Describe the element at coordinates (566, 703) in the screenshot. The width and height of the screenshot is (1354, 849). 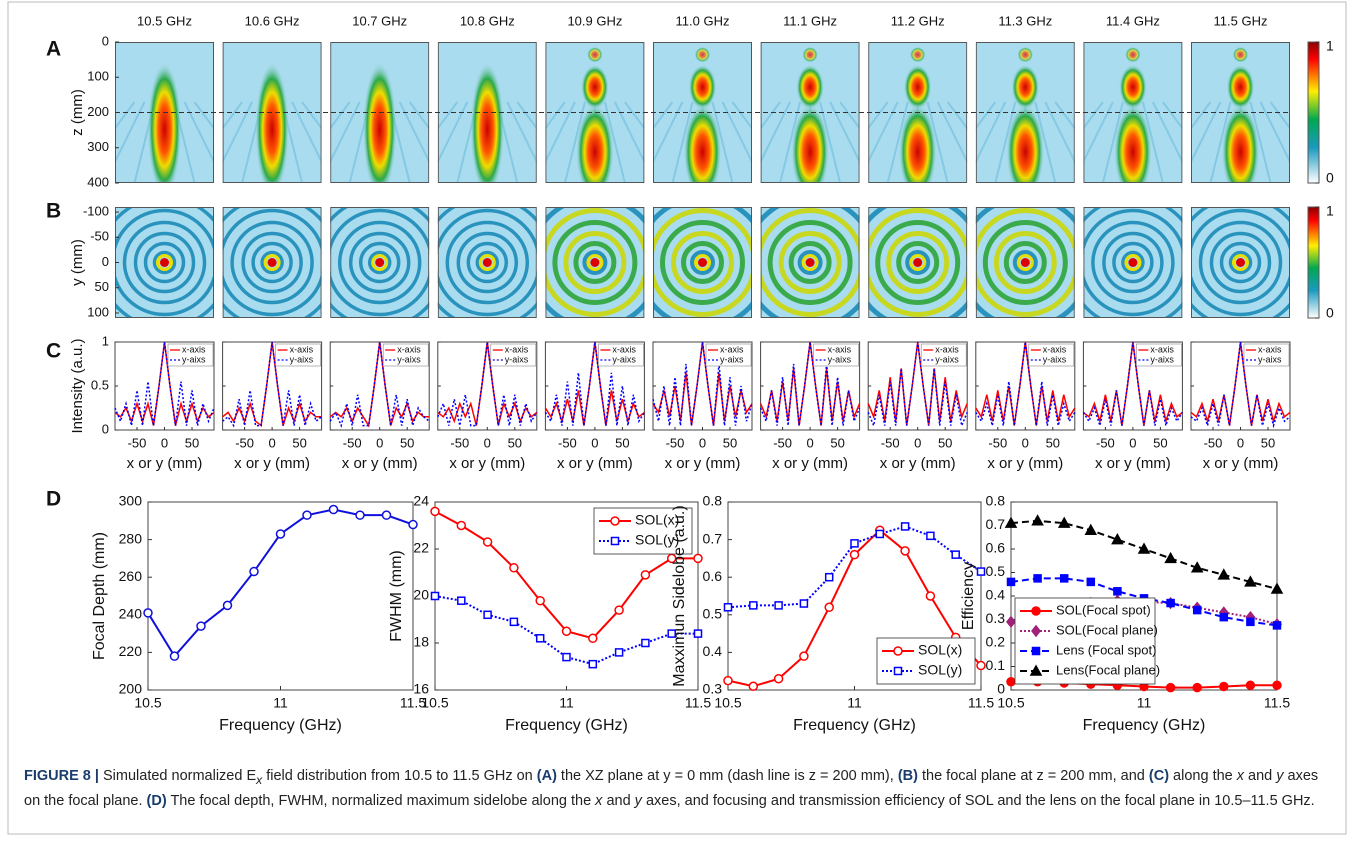
I see `x-tick-label: 11` at that location.